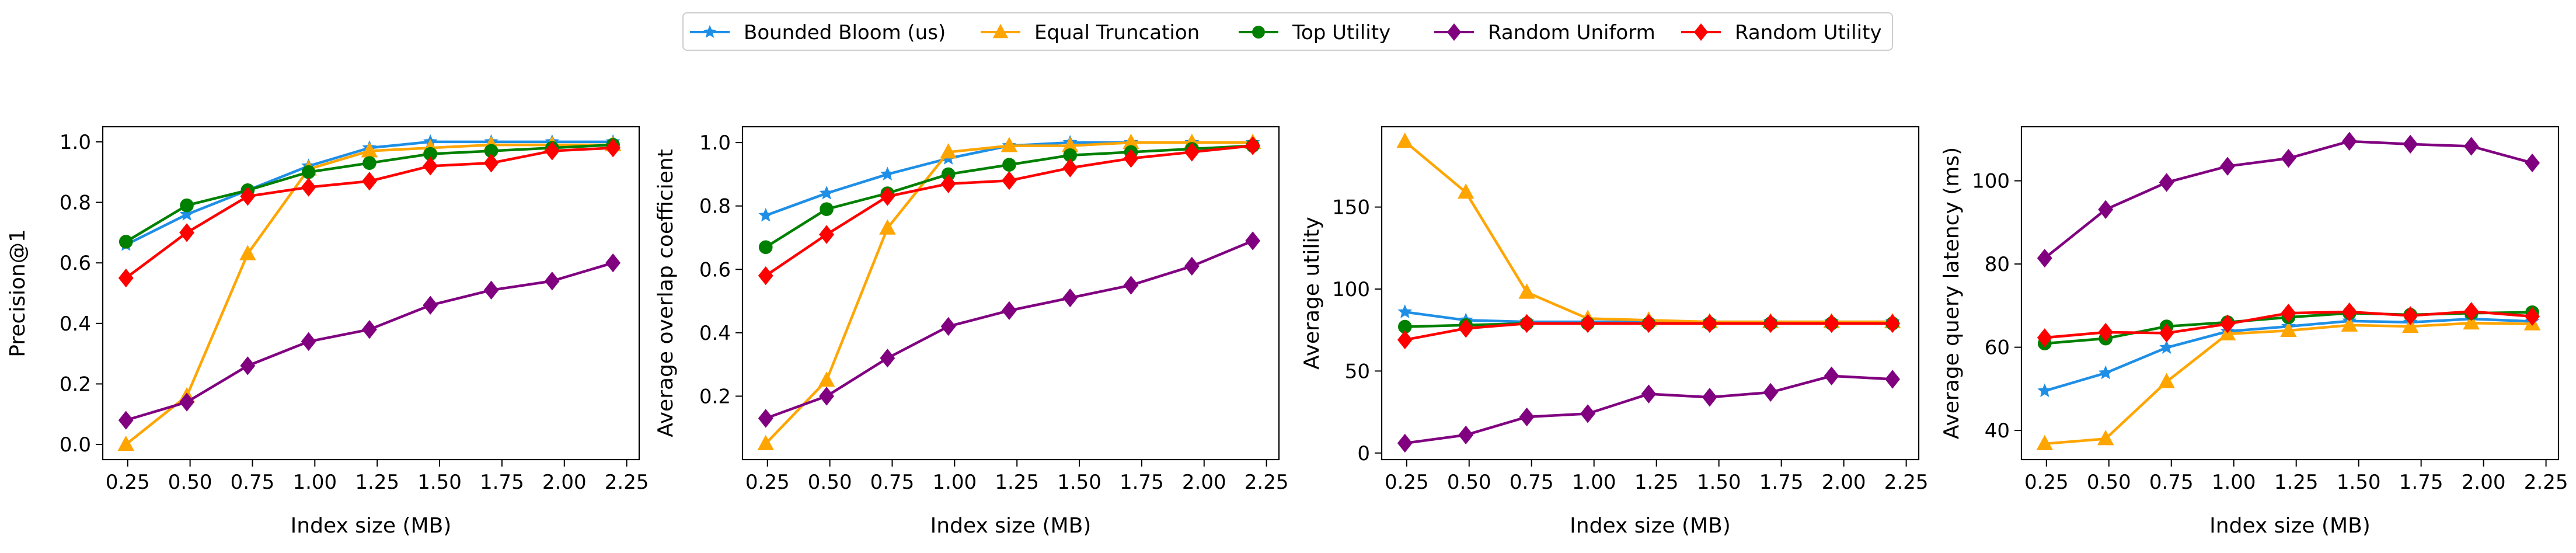 The height and width of the screenshot is (553, 2576). I want to click on legend-entry: Random Utility, so click(1782, 32).